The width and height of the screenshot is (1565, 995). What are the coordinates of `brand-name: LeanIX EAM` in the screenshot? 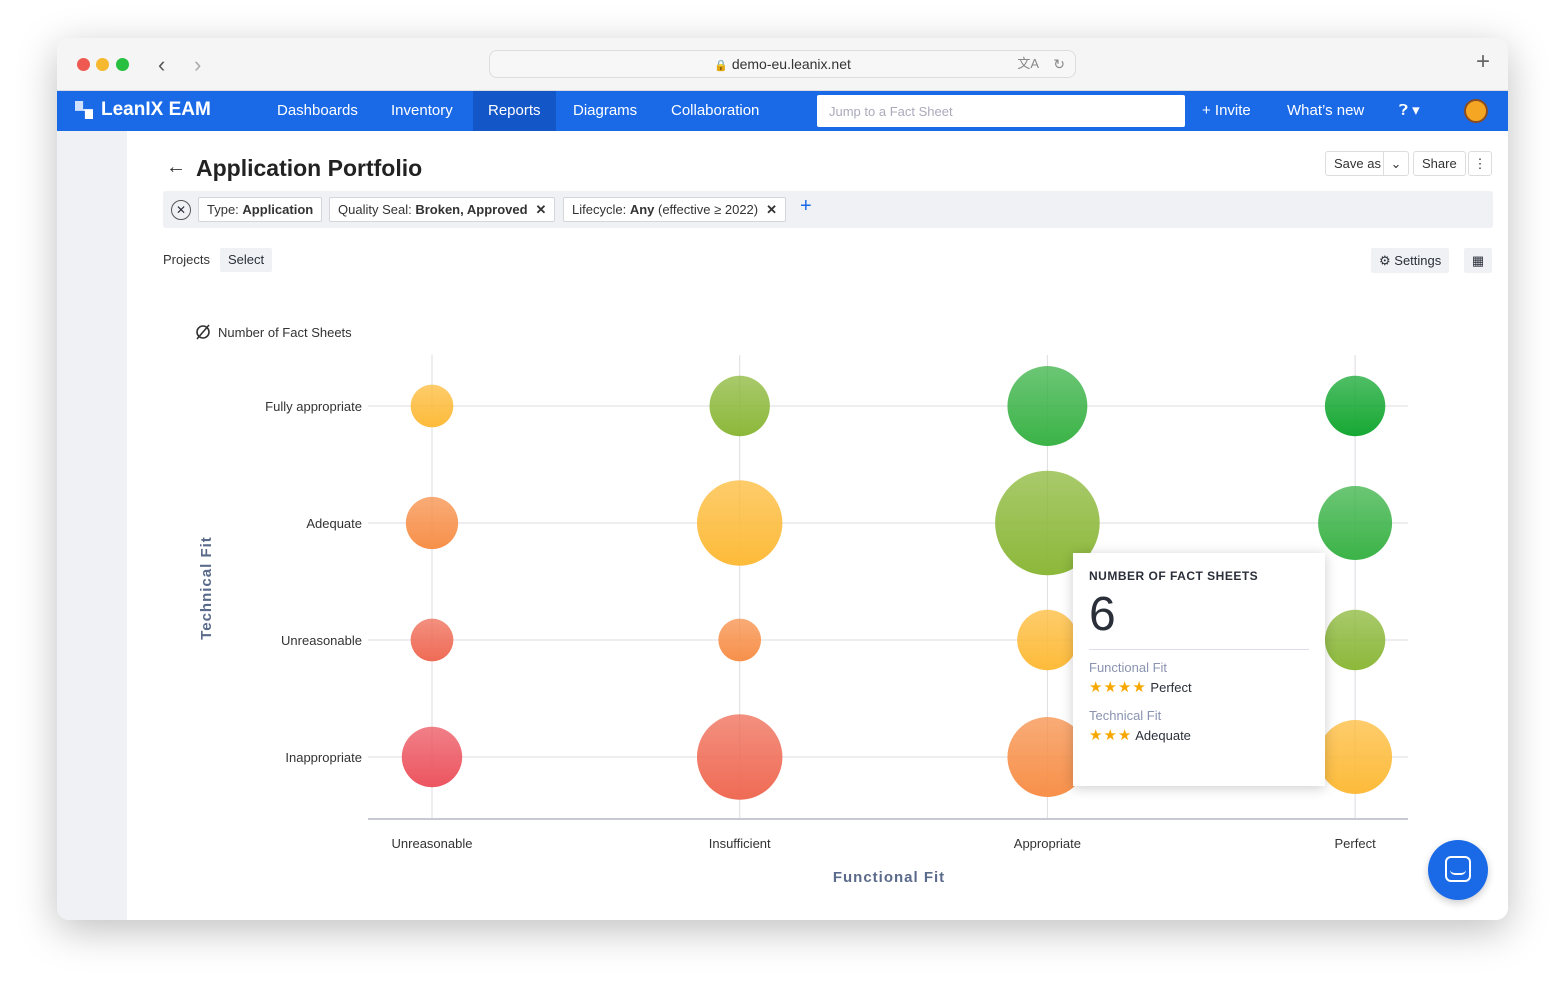 It's located at (156, 109).